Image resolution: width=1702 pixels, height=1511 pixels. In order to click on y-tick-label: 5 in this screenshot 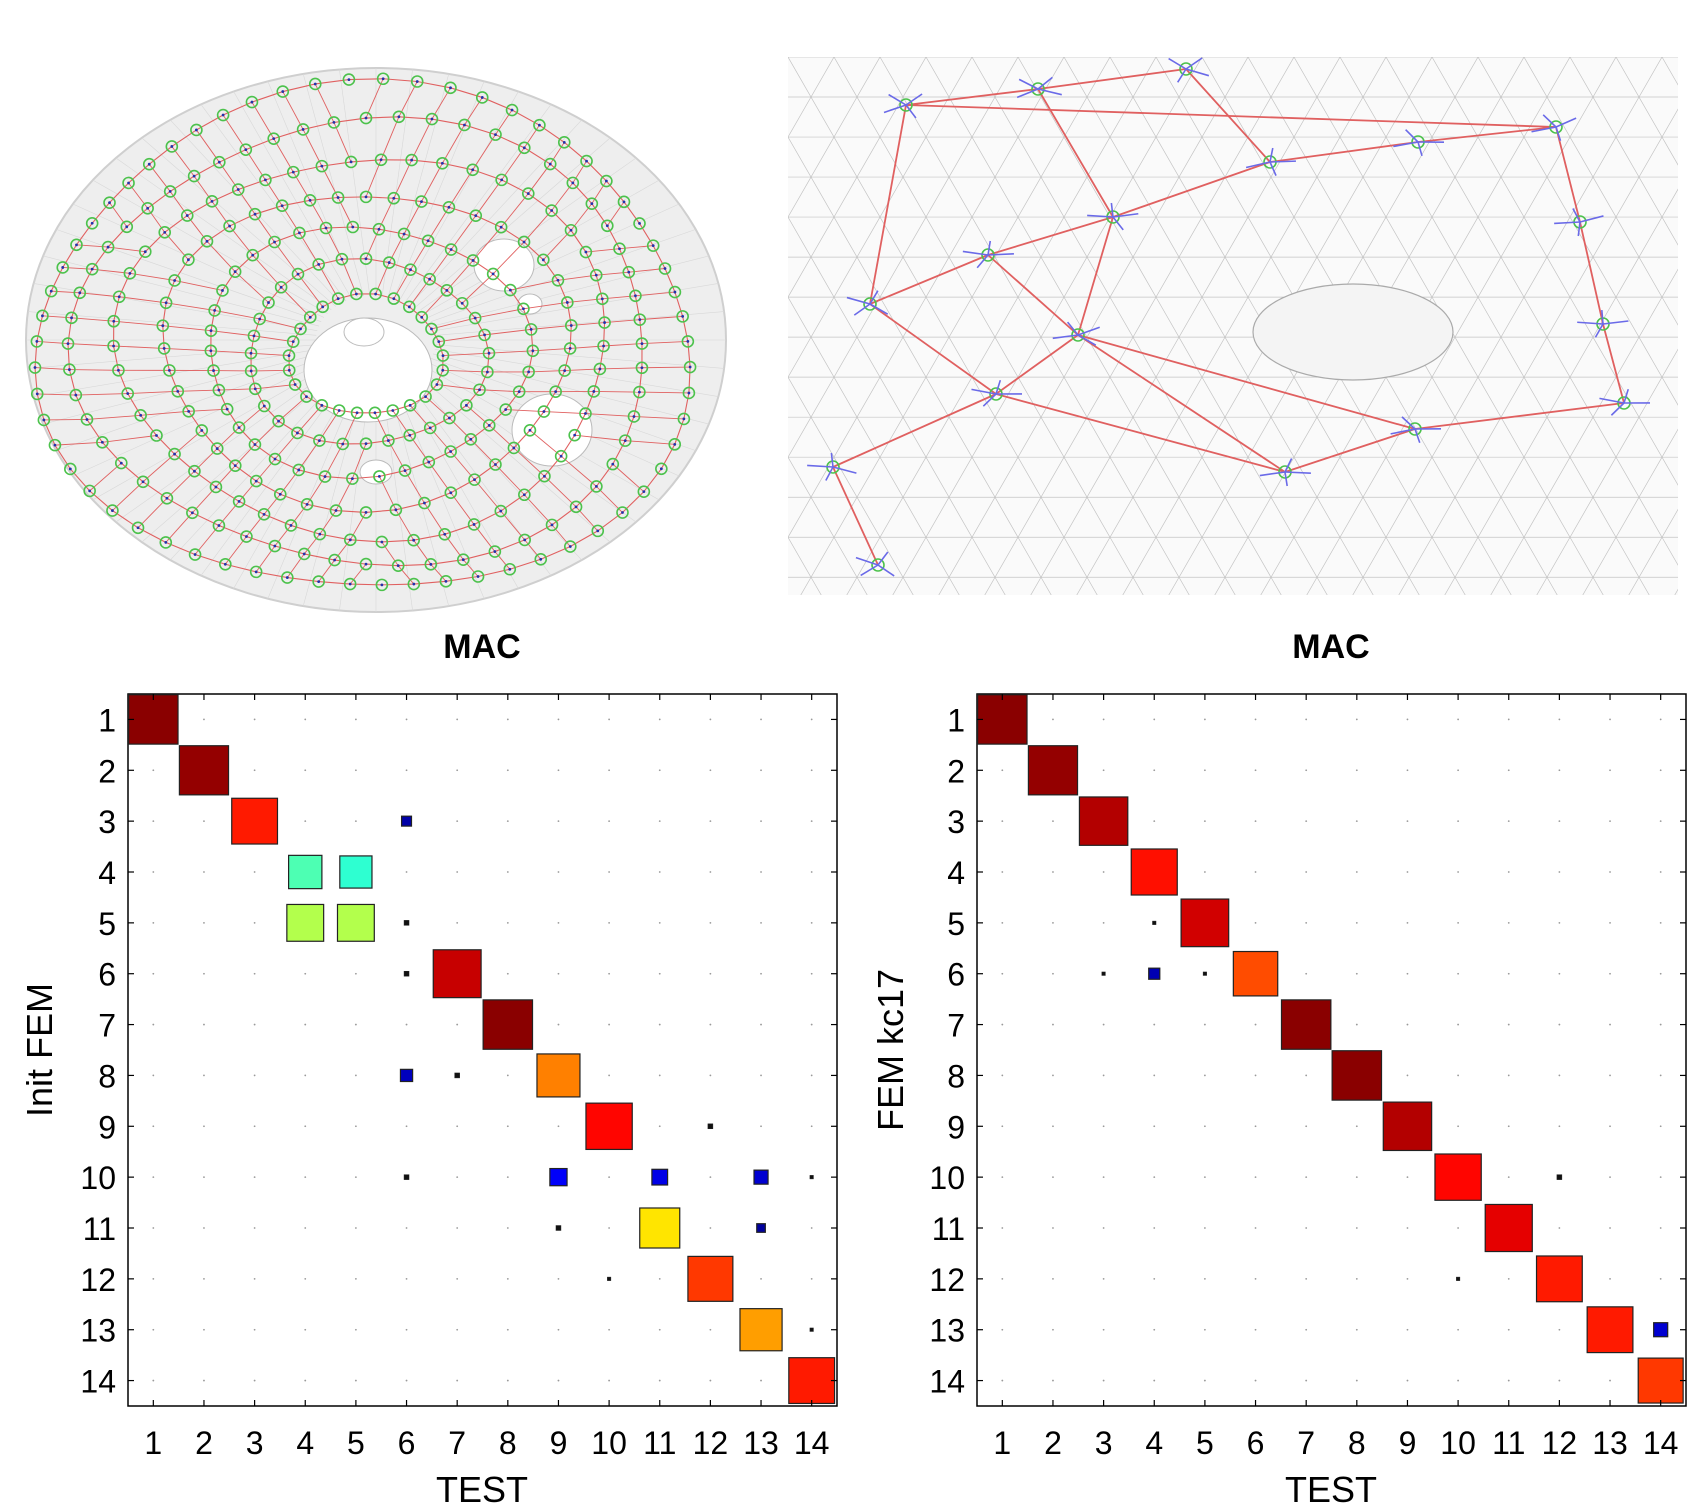, I will do `click(107, 924)`.